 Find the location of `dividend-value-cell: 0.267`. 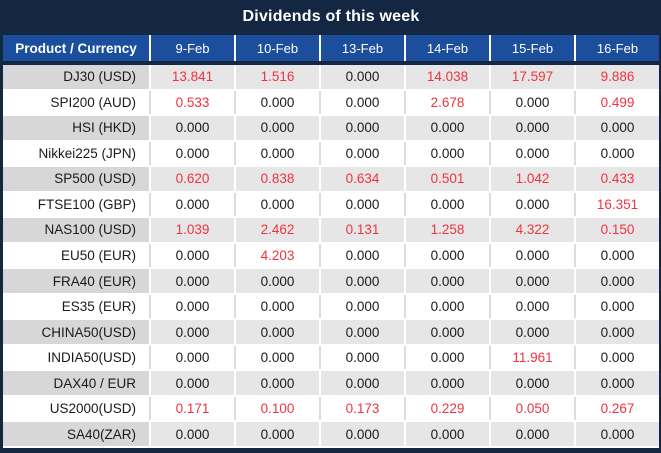

dividend-value-cell: 0.267 is located at coordinates (617, 408).